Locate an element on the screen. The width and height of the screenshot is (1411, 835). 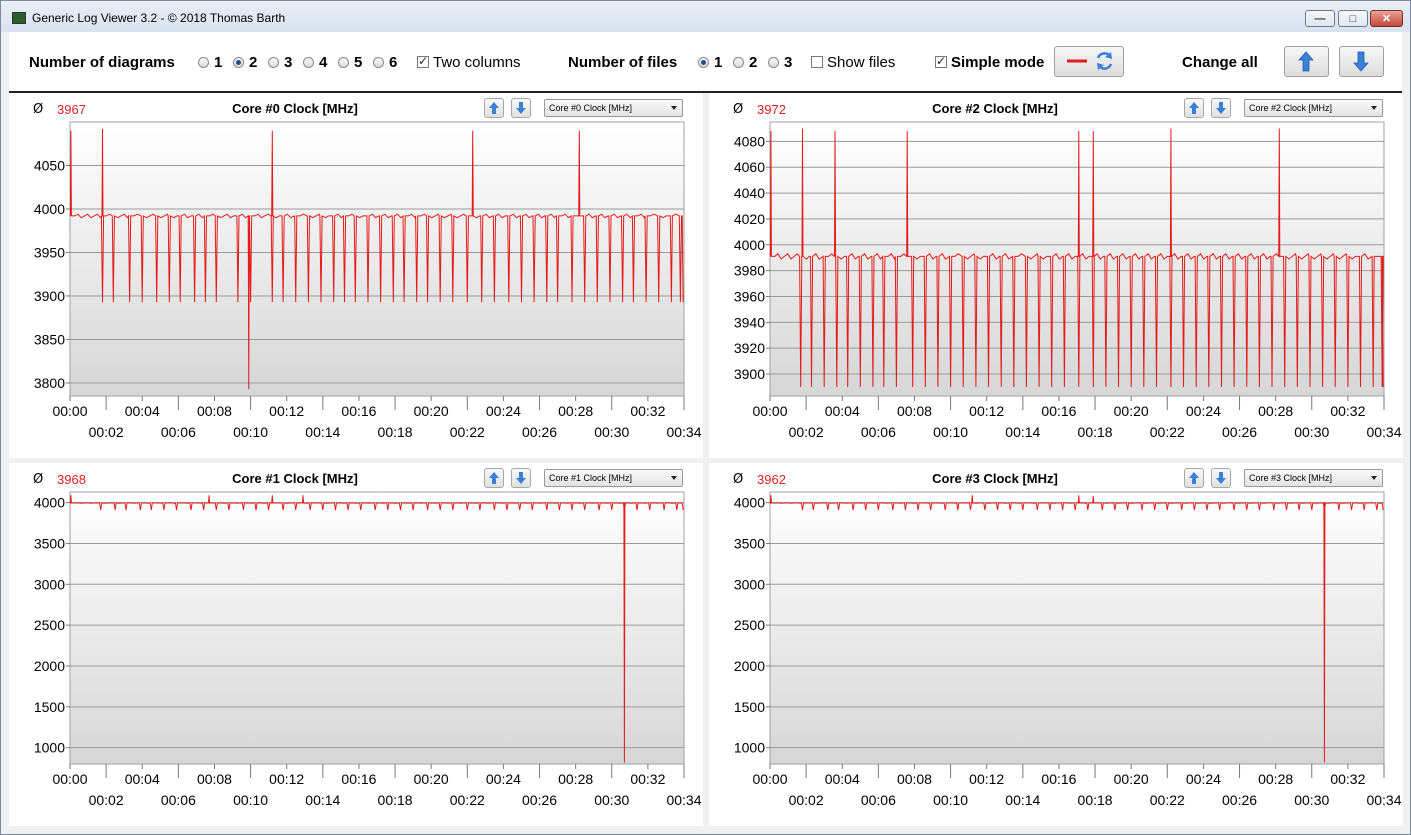
change-all-up-button is located at coordinates (1306, 61).